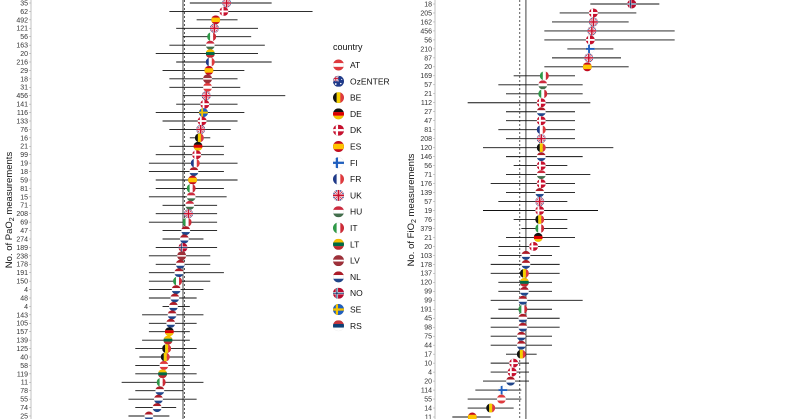  Describe the element at coordinates (355, 277) in the screenshot. I see `legend-label-nl: NL` at that location.